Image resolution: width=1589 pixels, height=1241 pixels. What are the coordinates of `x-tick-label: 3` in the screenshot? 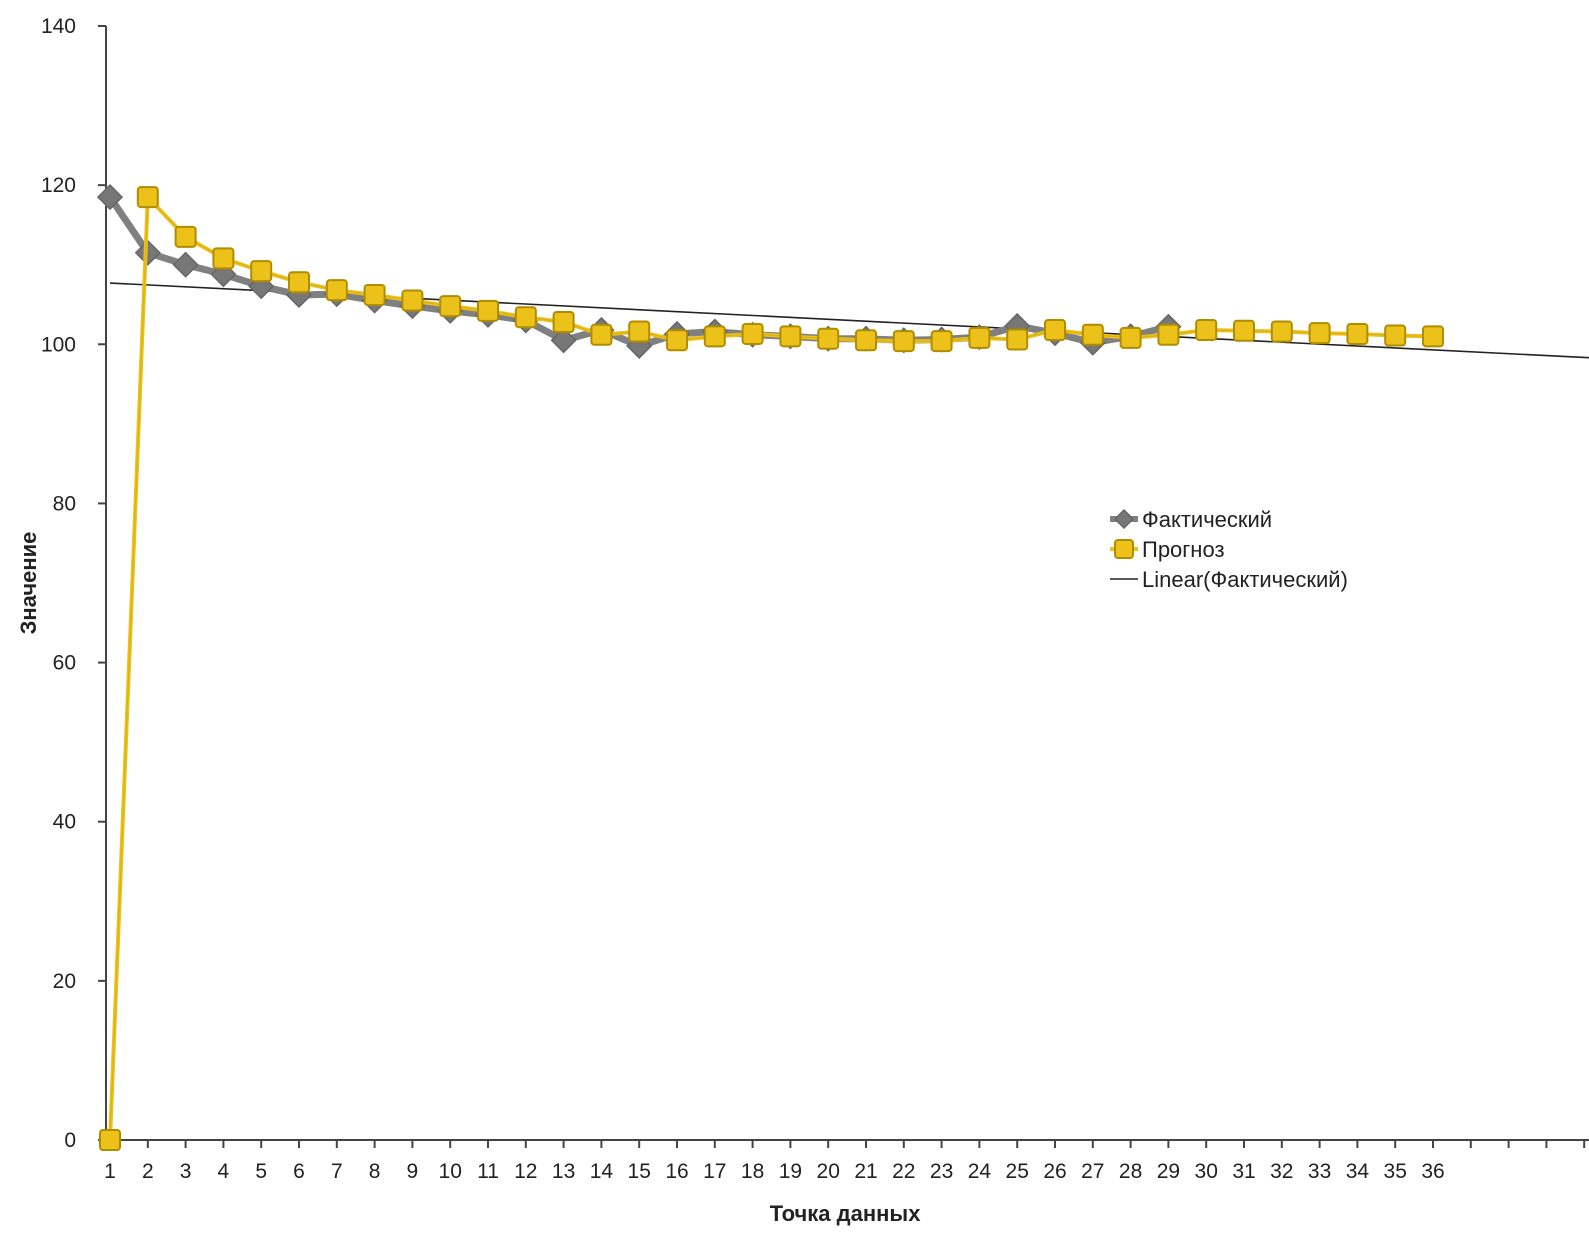 It's located at (186, 1171).